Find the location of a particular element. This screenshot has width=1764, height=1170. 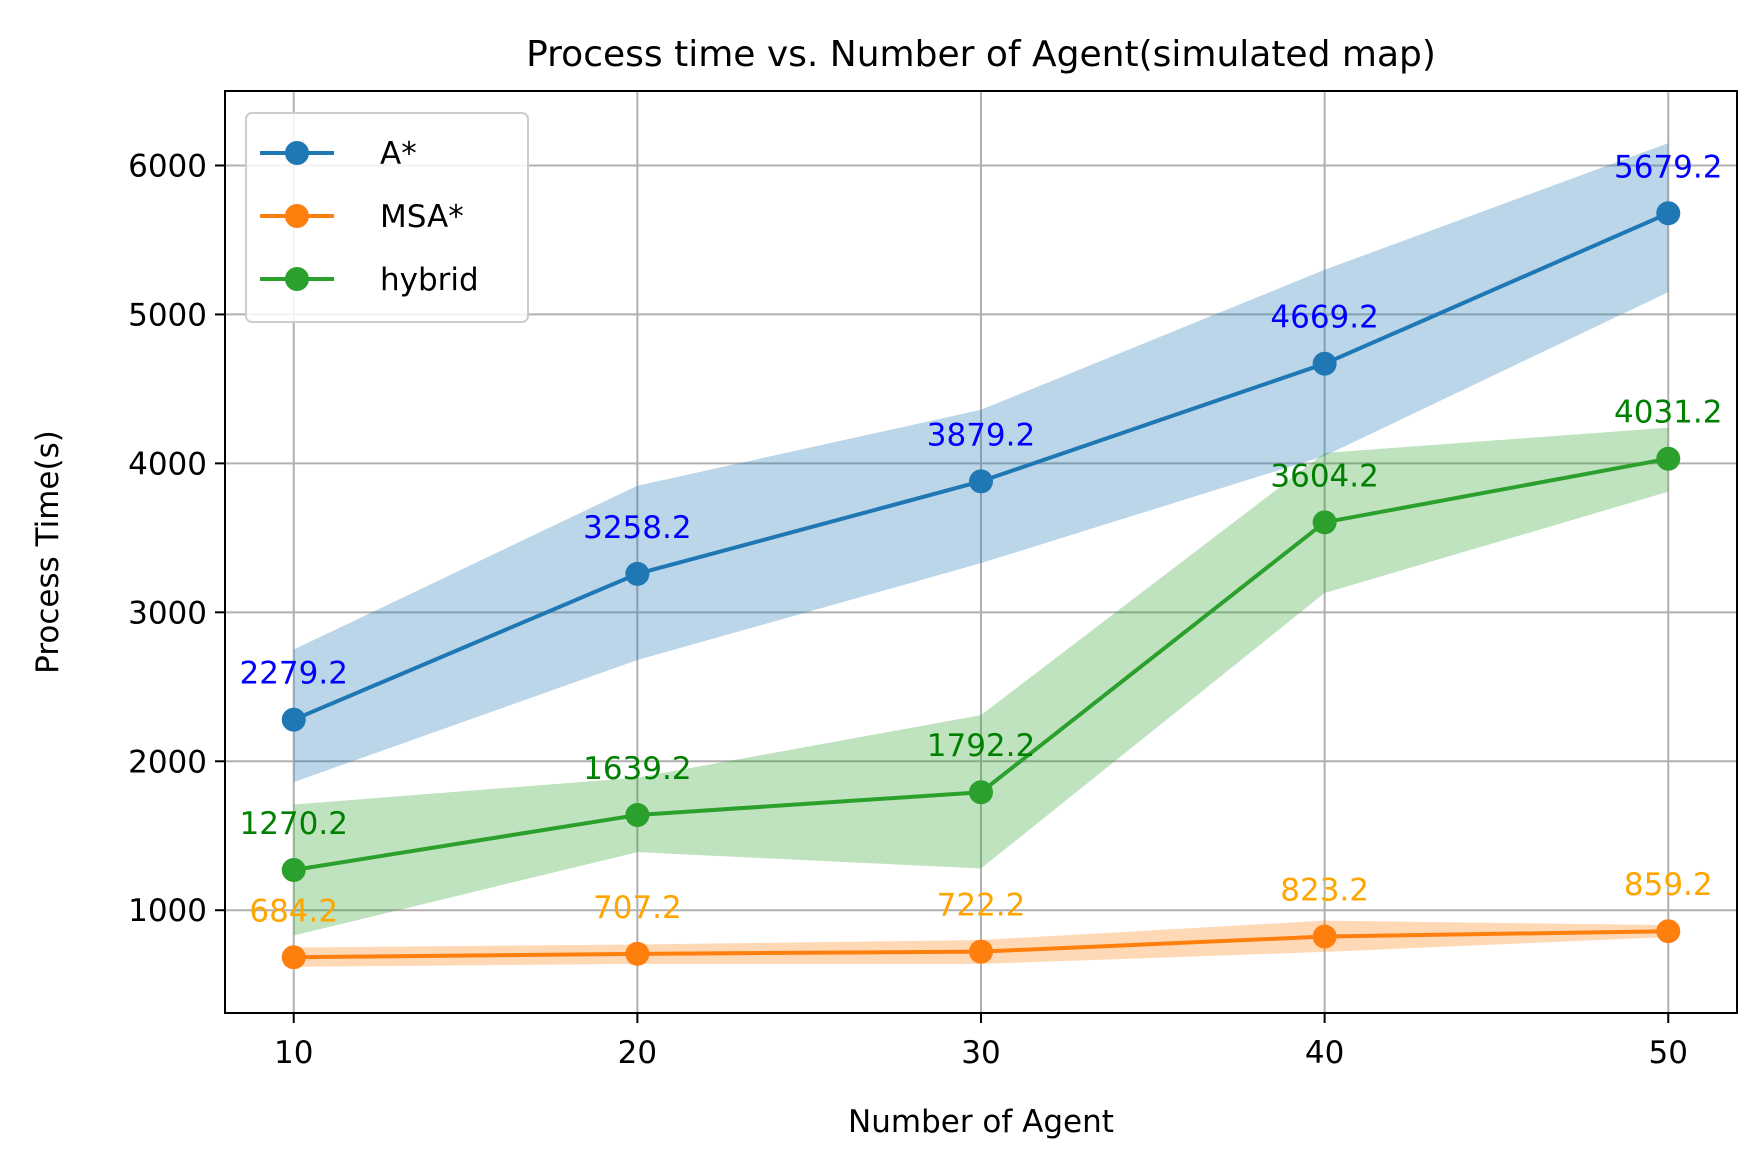

legend-label-hybrid: hybrid is located at coordinates (429, 280).